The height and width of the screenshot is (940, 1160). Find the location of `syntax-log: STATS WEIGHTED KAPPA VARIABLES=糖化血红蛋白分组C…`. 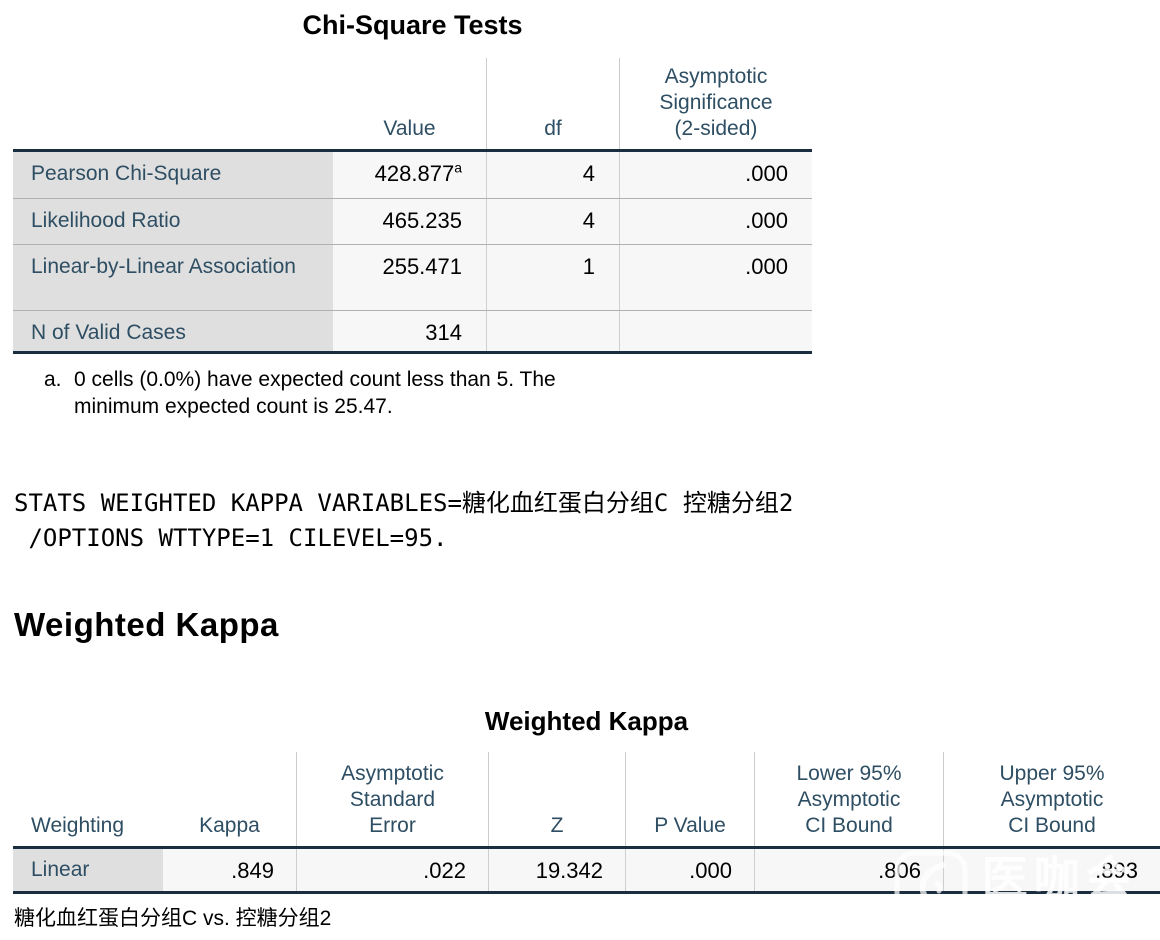

syntax-log: STATS WEIGHTED KAPPA VARIABLES=糖化血红蛋白分组C… is located at coordinates (403, 521).